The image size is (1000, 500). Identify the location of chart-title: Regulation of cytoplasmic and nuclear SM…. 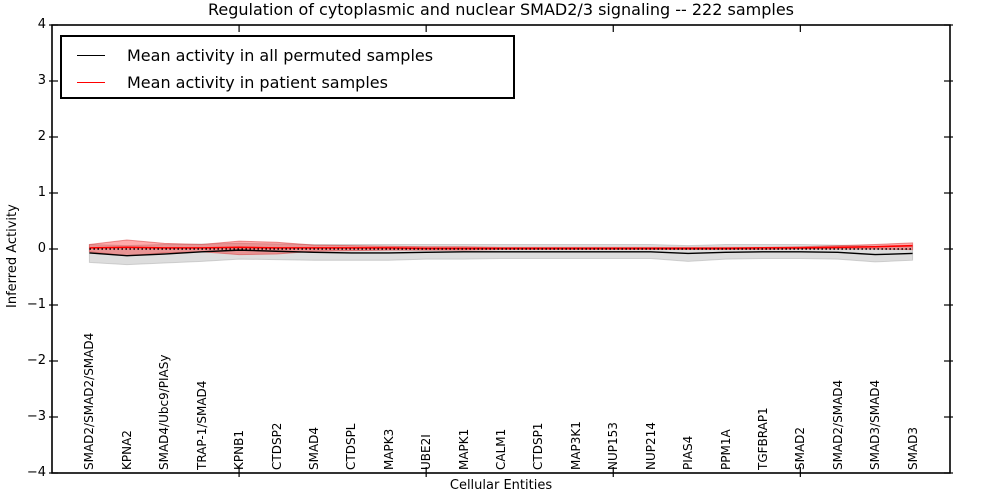
(501, 9).